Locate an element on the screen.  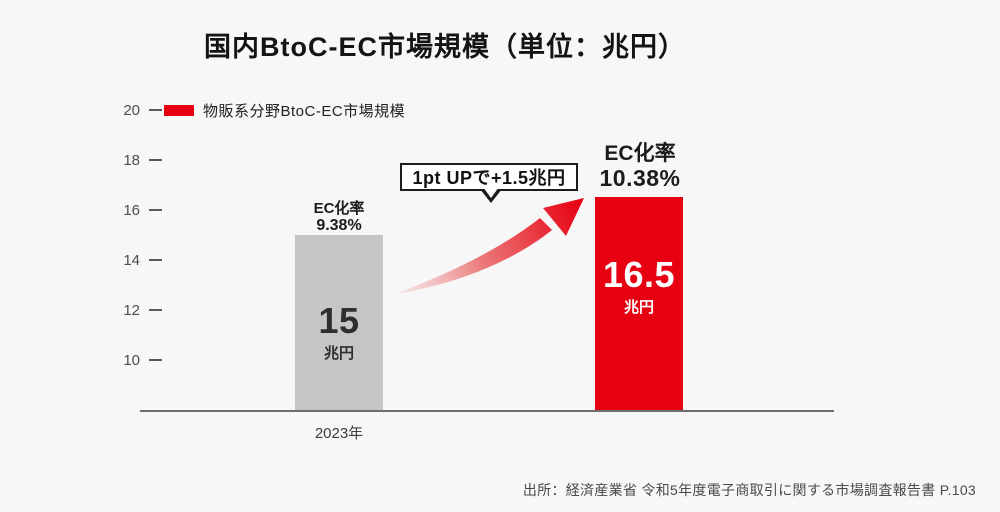
bar-value-stack: 15 兆円 is located at coordinates (338, 333).